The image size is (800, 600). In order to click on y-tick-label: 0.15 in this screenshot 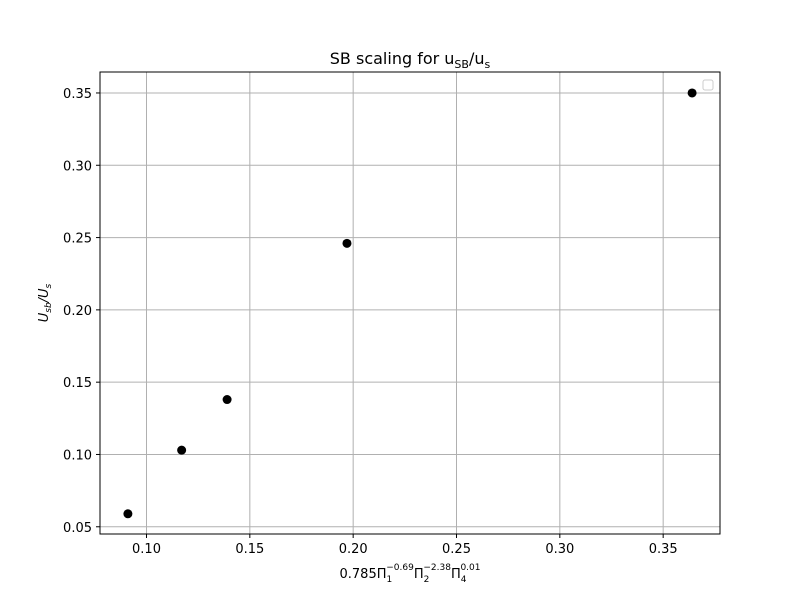, I will do `click(77, 383)`.